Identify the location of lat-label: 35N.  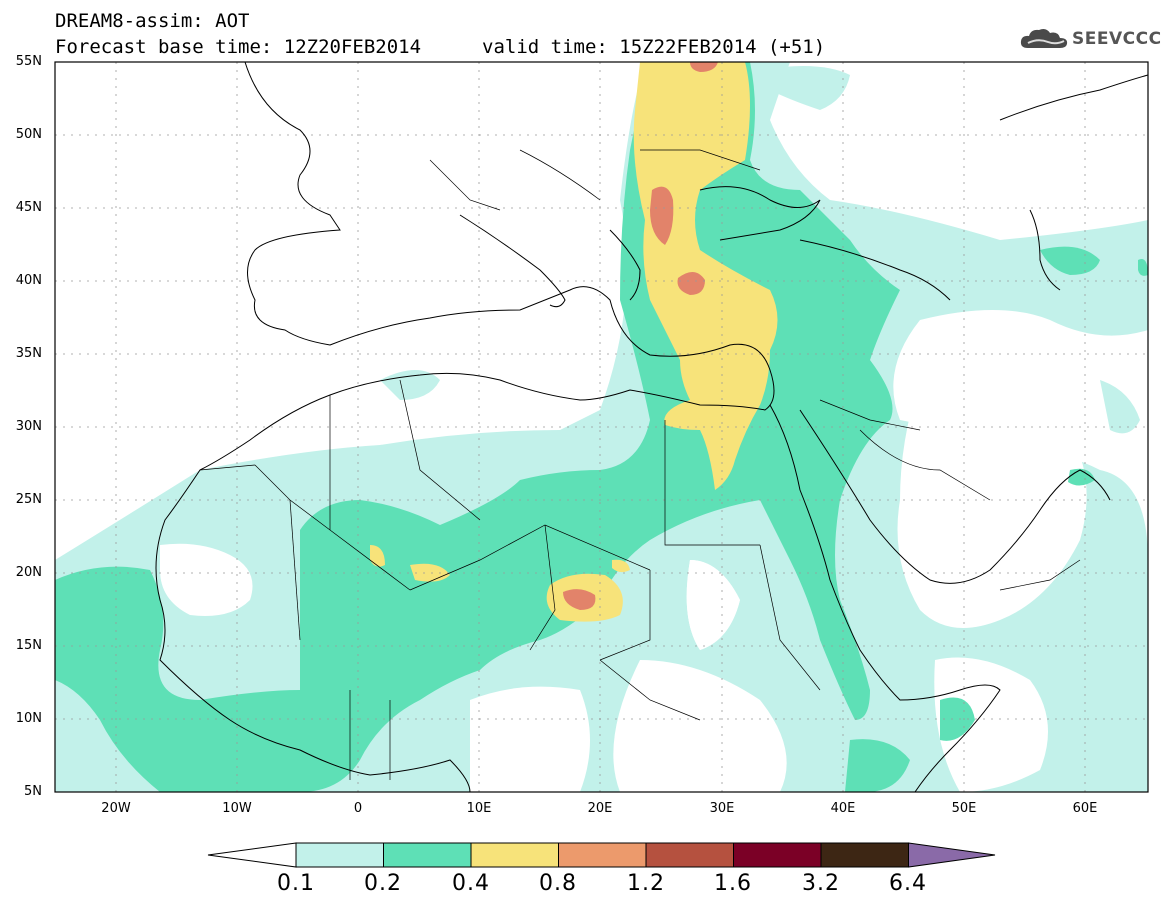
(28, 353).